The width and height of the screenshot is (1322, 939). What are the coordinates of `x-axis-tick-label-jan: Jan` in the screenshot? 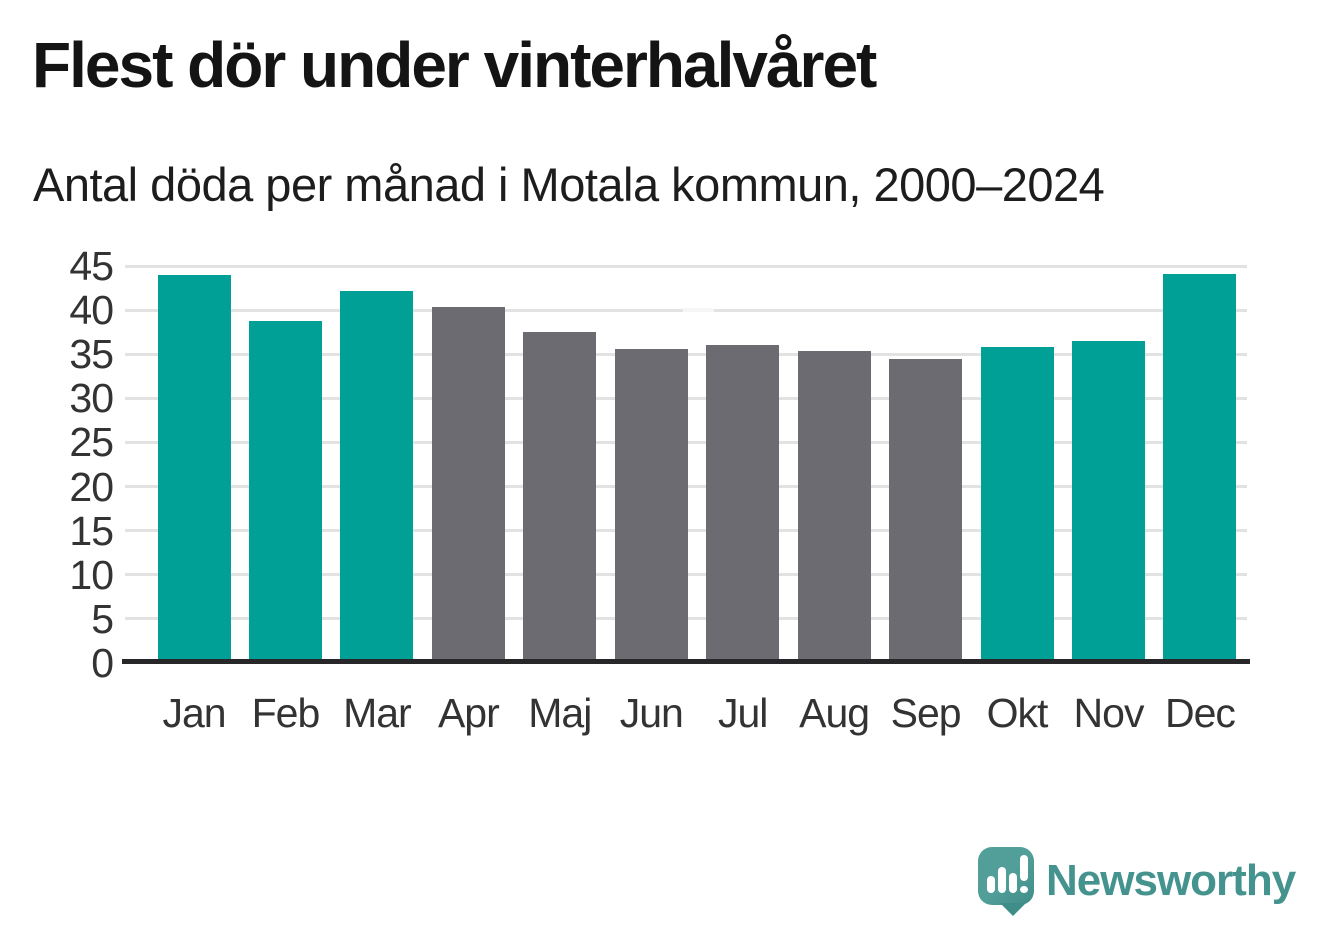 It's located at (194, 713).